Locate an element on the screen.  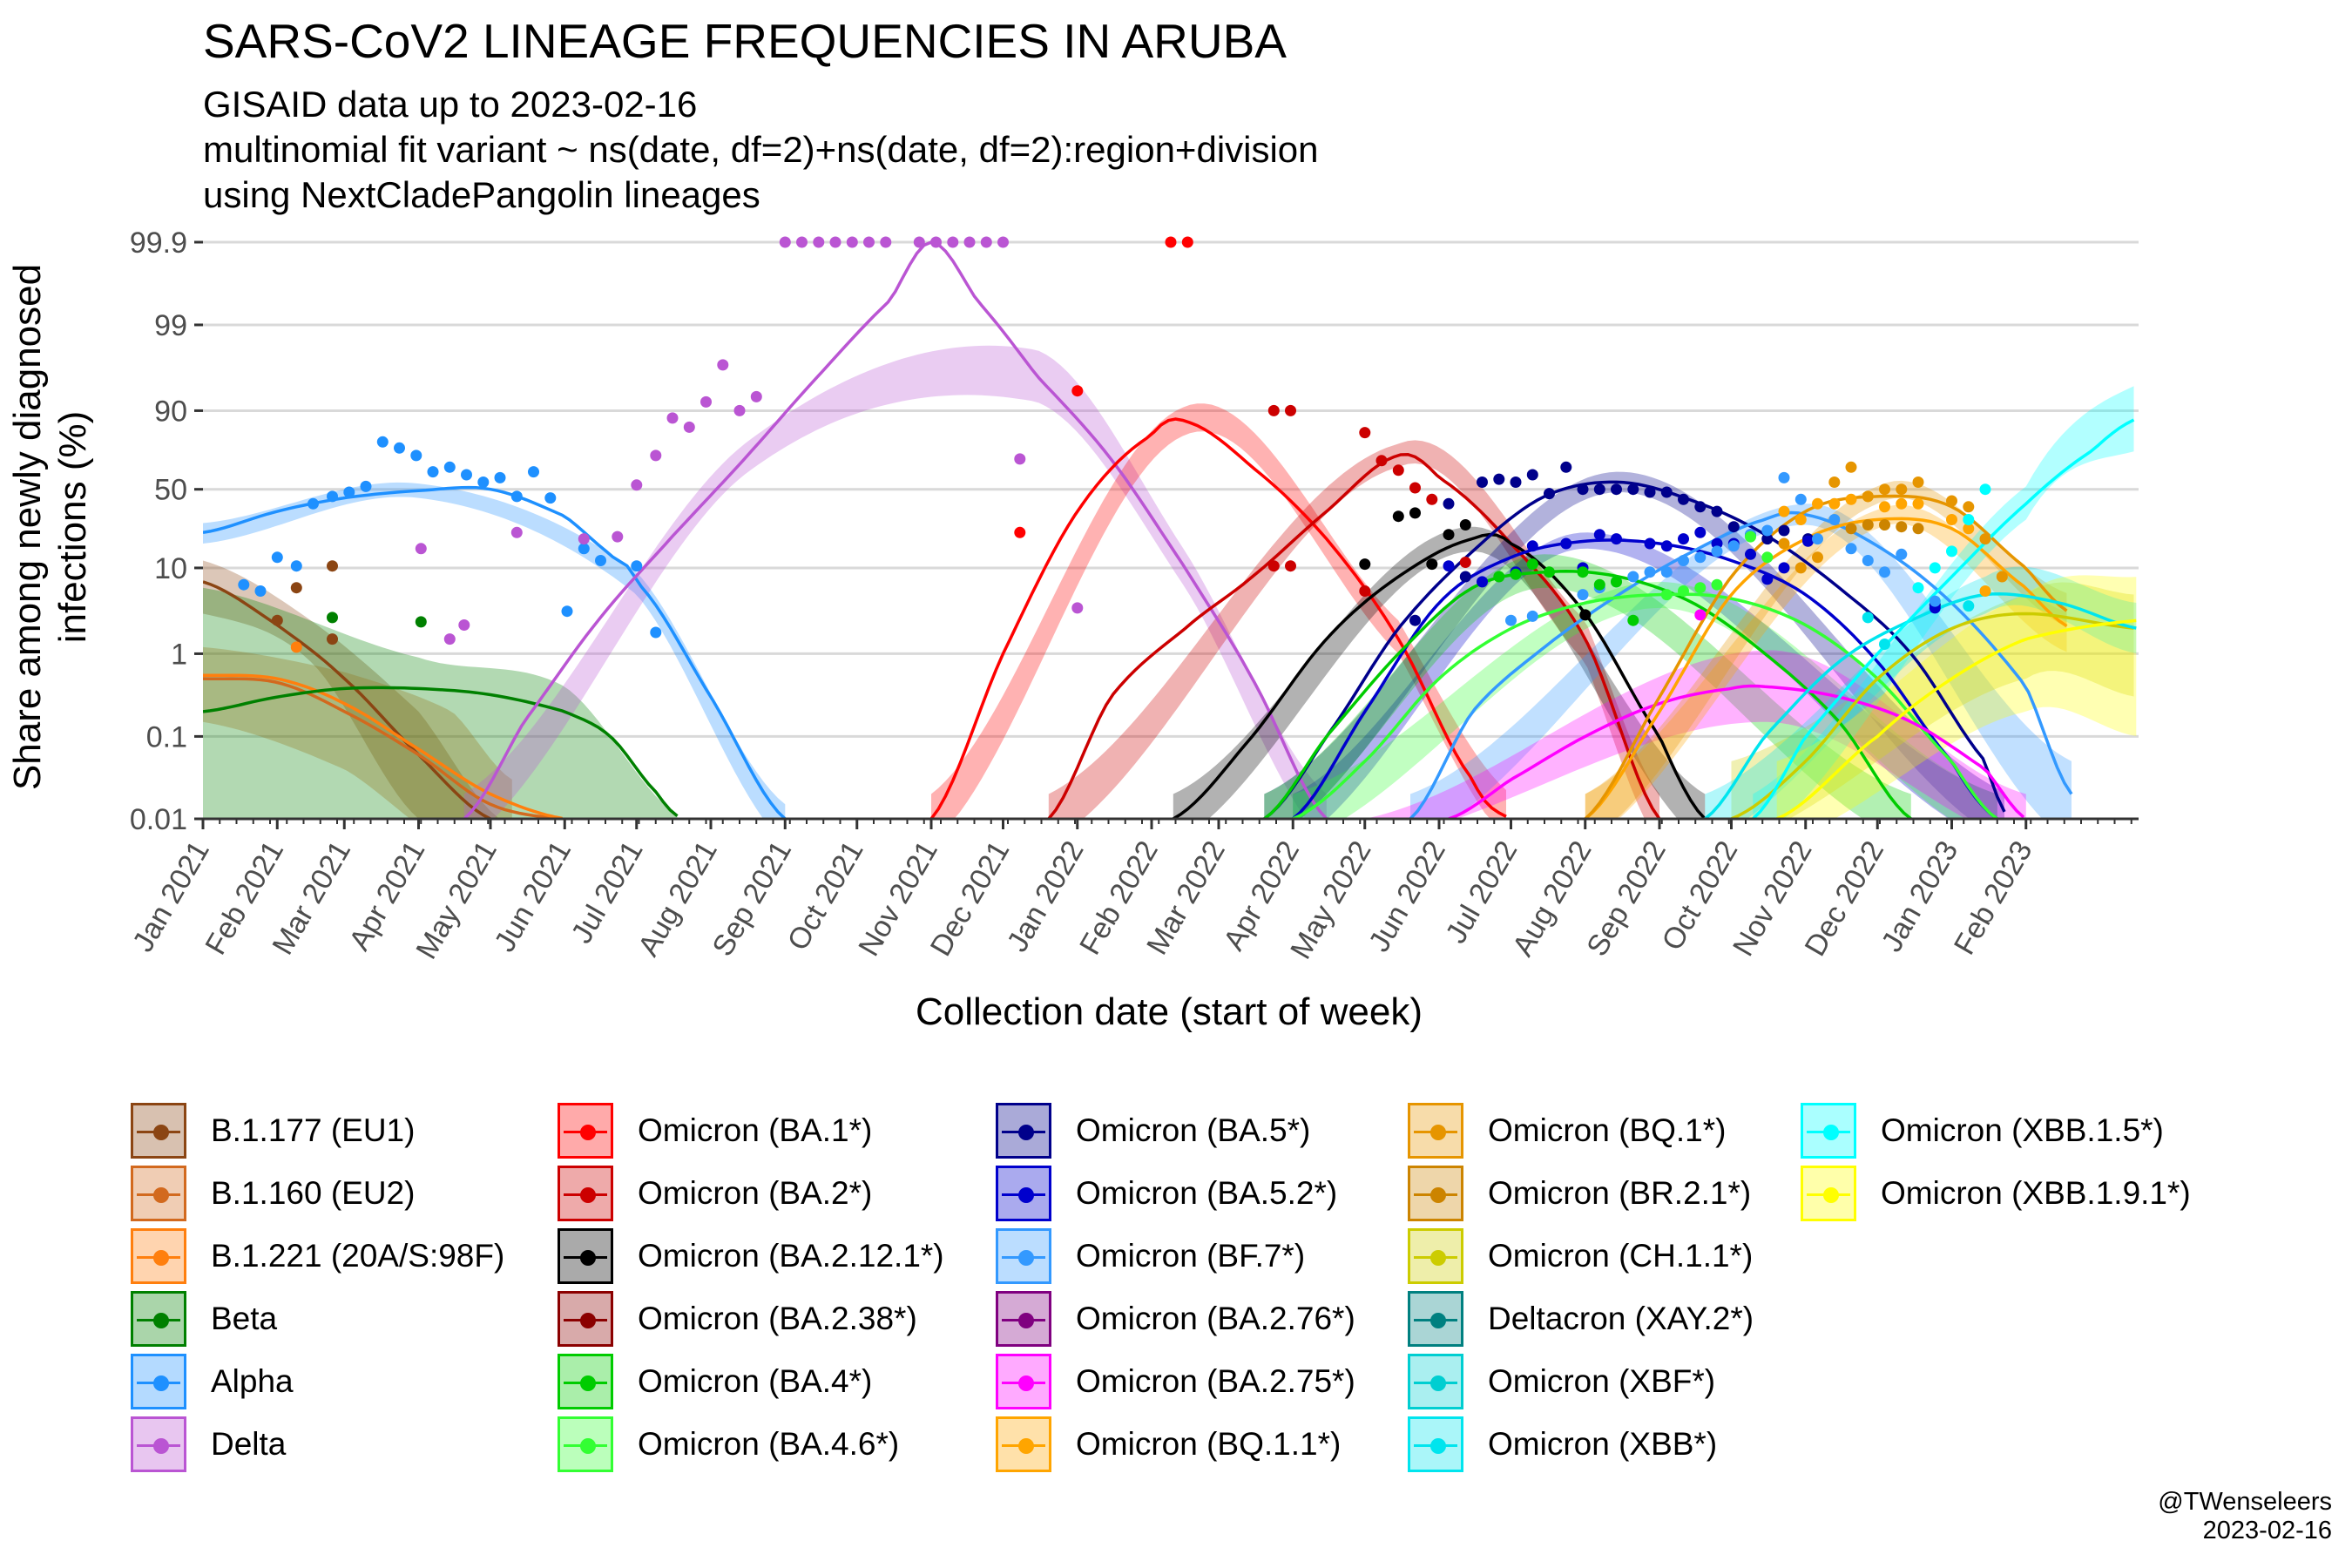
legend-item: Omicron (XBB.1.9.1*) is located at coordinates (1996, 1193).